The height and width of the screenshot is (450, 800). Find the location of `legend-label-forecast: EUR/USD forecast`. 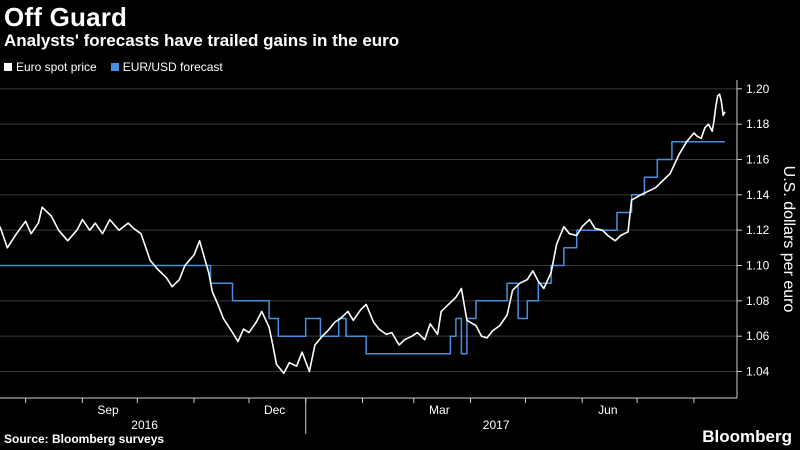

legend-label-forecast: EUR/USD forecast is located at coordinates (172, 67).